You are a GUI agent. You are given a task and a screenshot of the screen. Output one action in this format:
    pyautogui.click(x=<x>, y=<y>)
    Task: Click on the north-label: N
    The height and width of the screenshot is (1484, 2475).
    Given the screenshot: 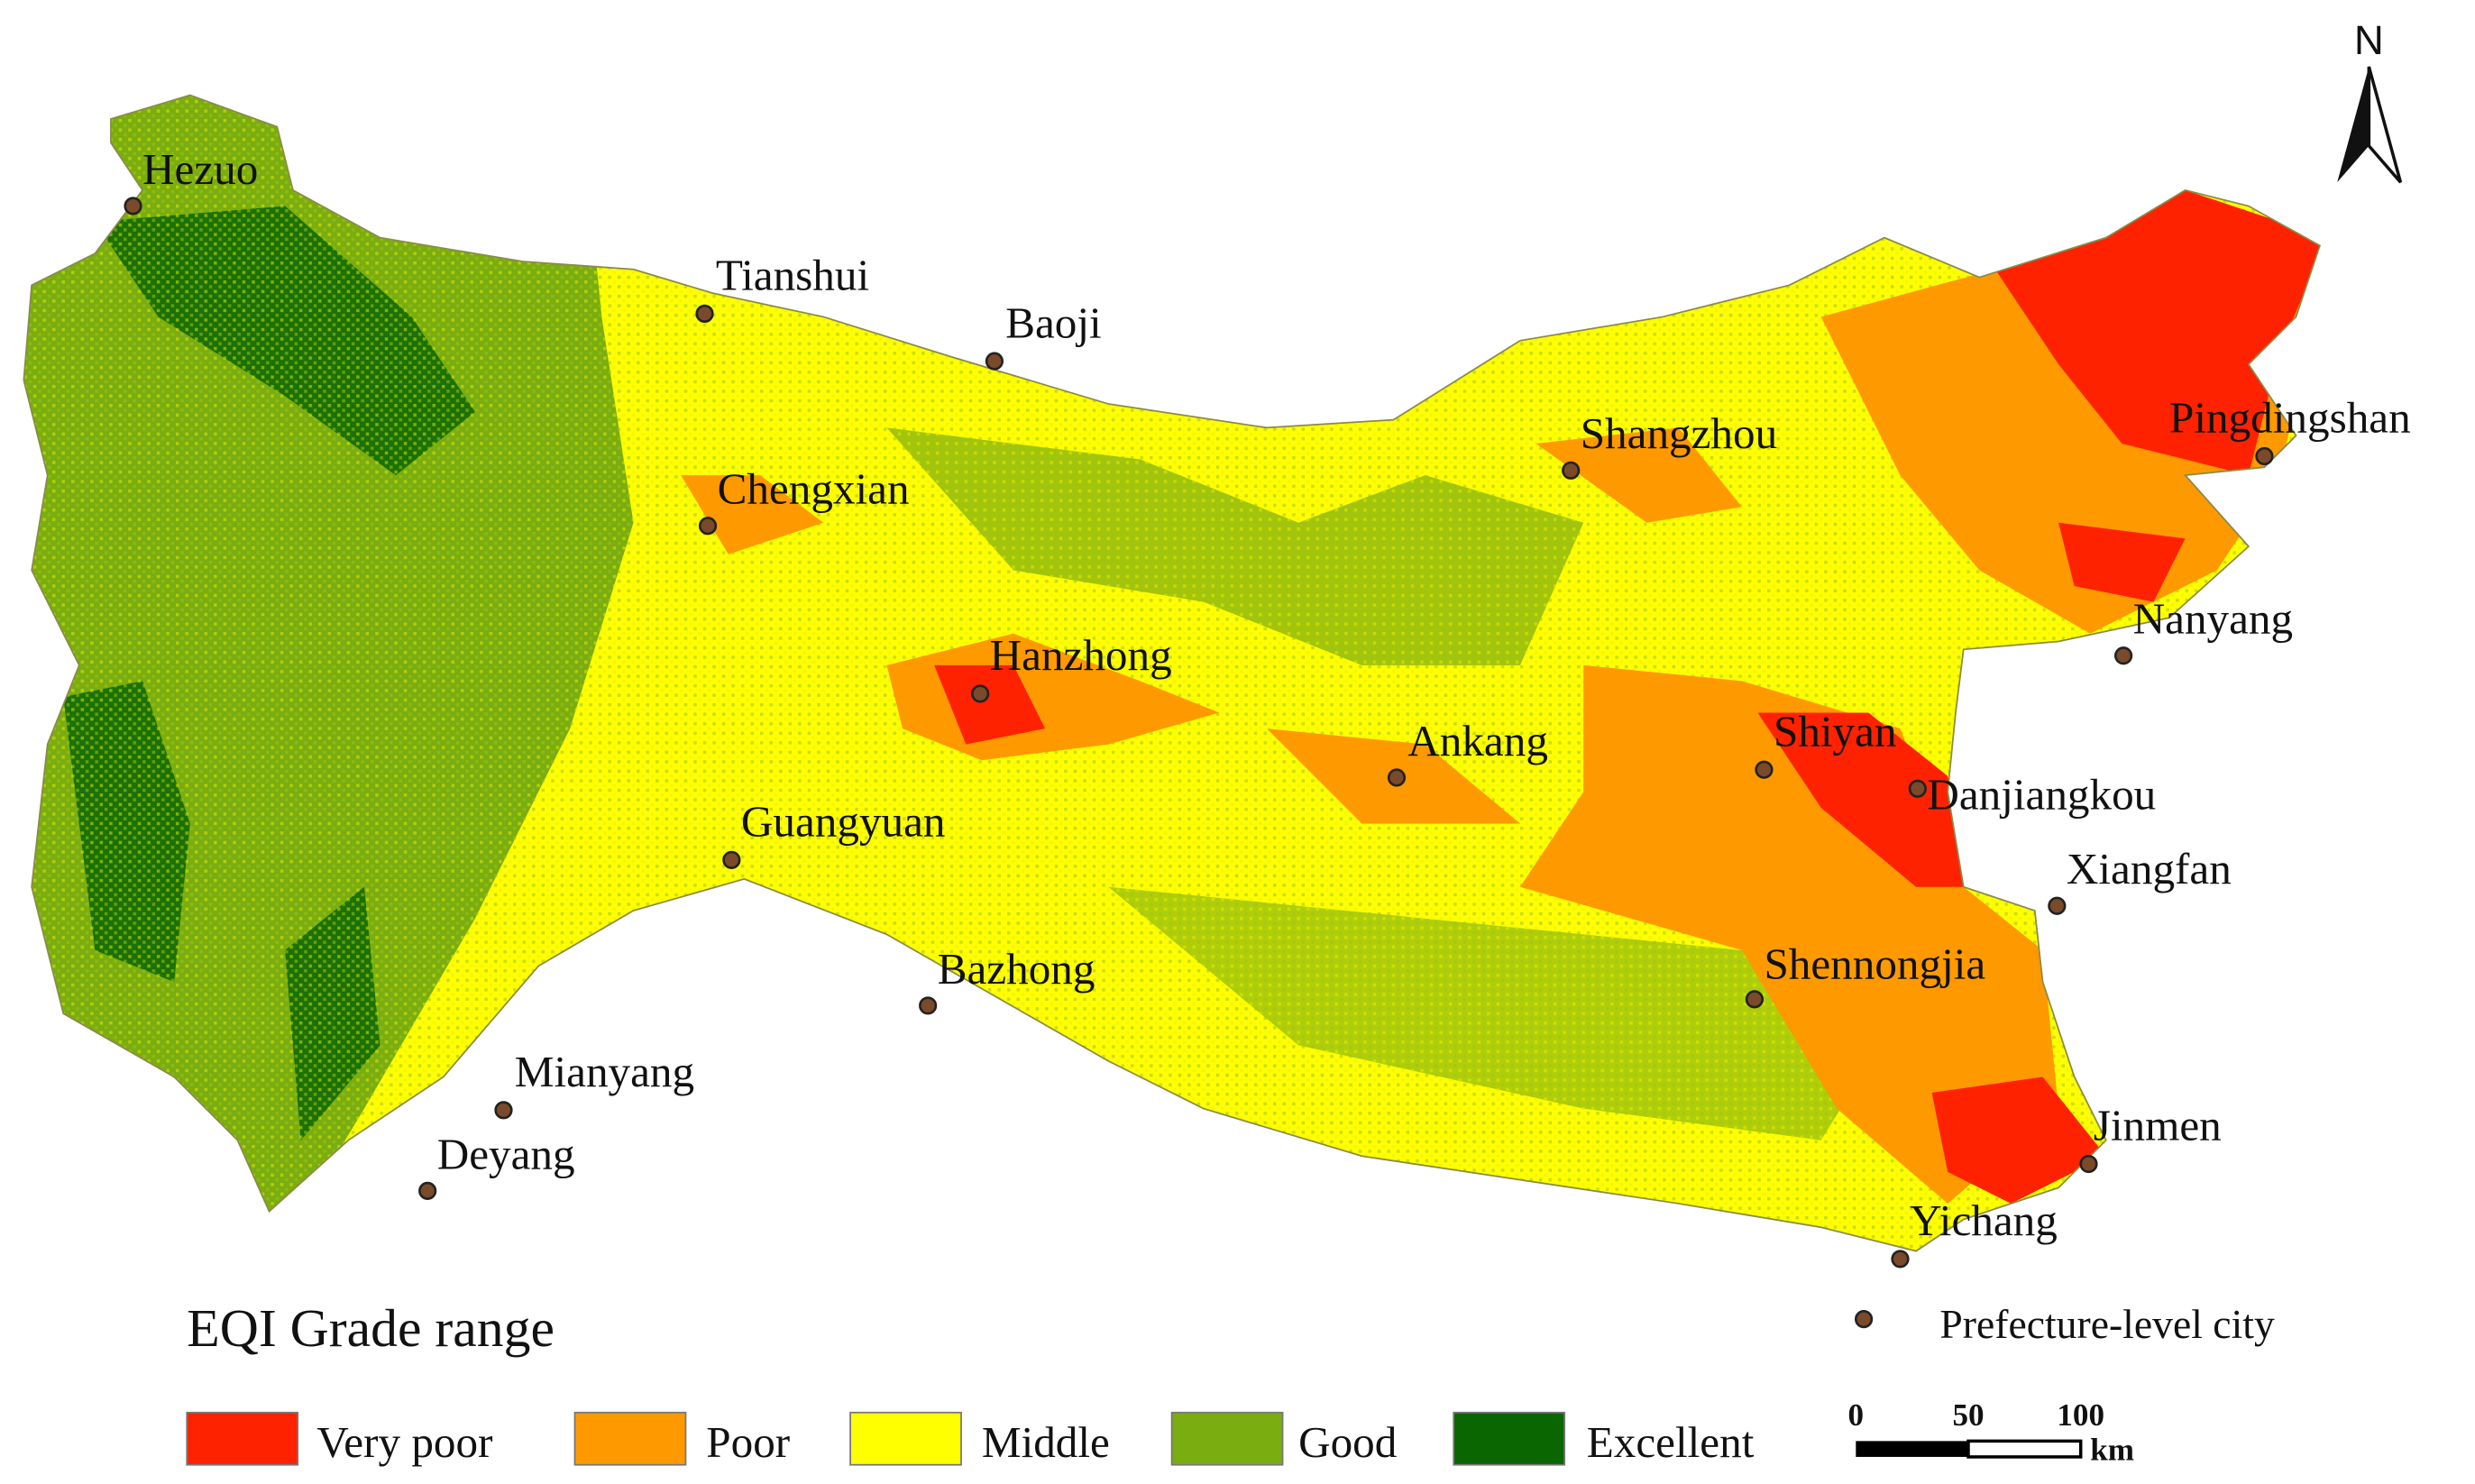 What is the action you would take?
    pyautogui.click(x=2369, y=40)
    